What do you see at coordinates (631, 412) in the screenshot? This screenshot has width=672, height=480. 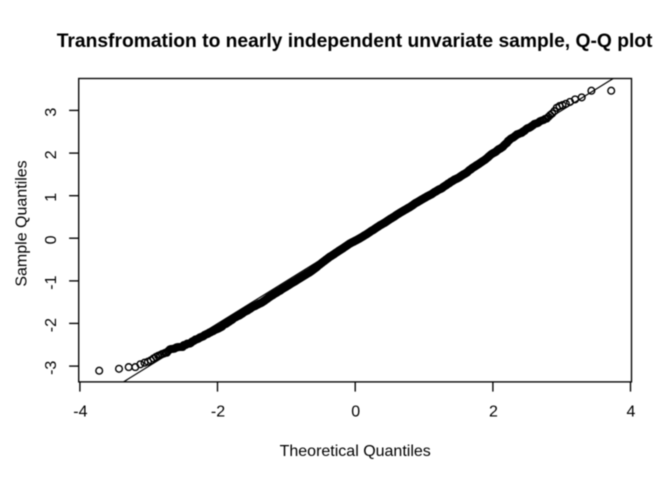 I see `svg-text: 4` at bounding box center [631, 412].